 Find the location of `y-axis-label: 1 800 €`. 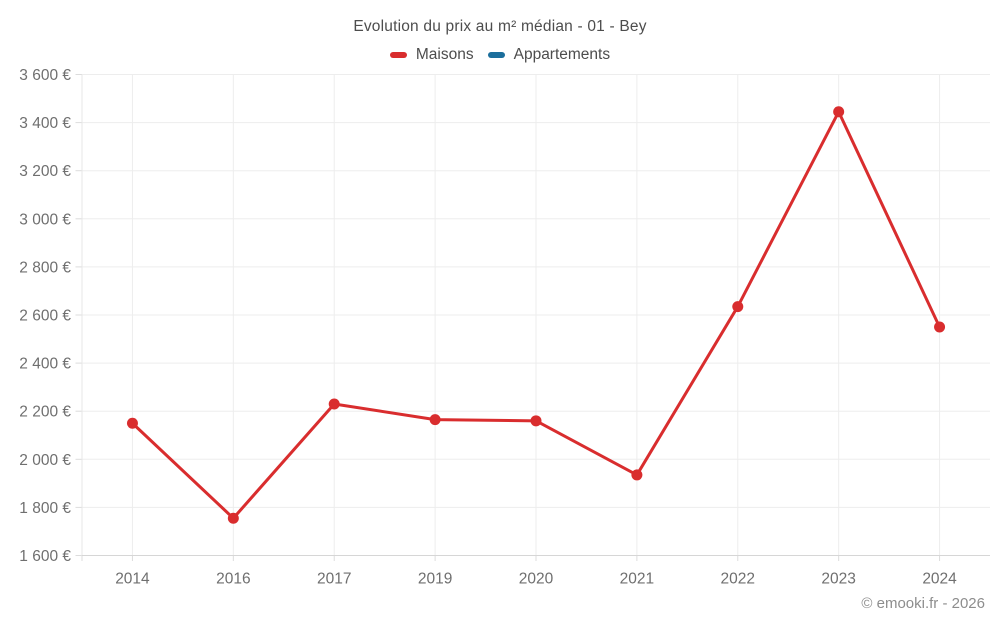

y-axis-label: 1 800 € is located at coordinates (45, 508).